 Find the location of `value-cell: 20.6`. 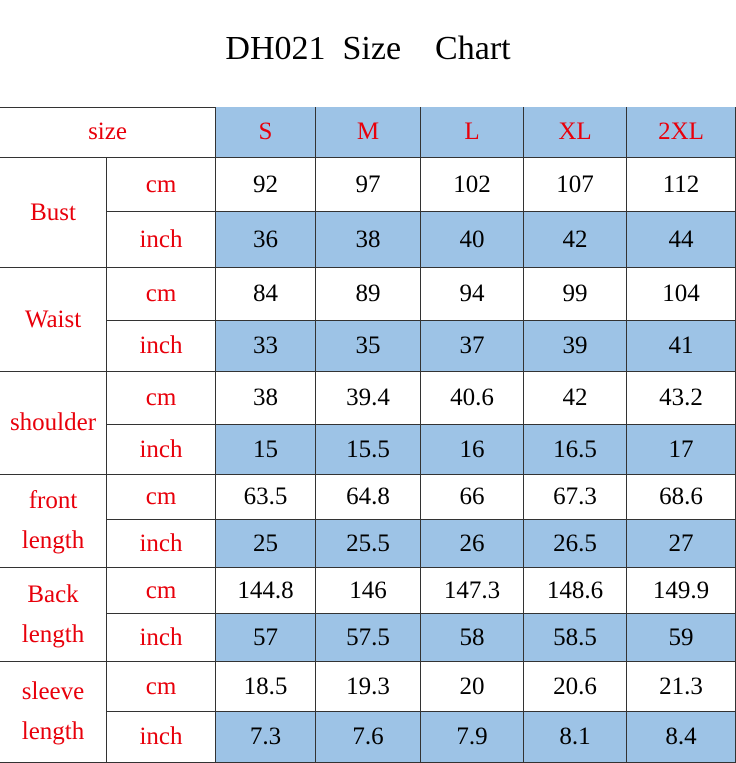

value-cell: 20.6 is located at coordinates (575, 687).